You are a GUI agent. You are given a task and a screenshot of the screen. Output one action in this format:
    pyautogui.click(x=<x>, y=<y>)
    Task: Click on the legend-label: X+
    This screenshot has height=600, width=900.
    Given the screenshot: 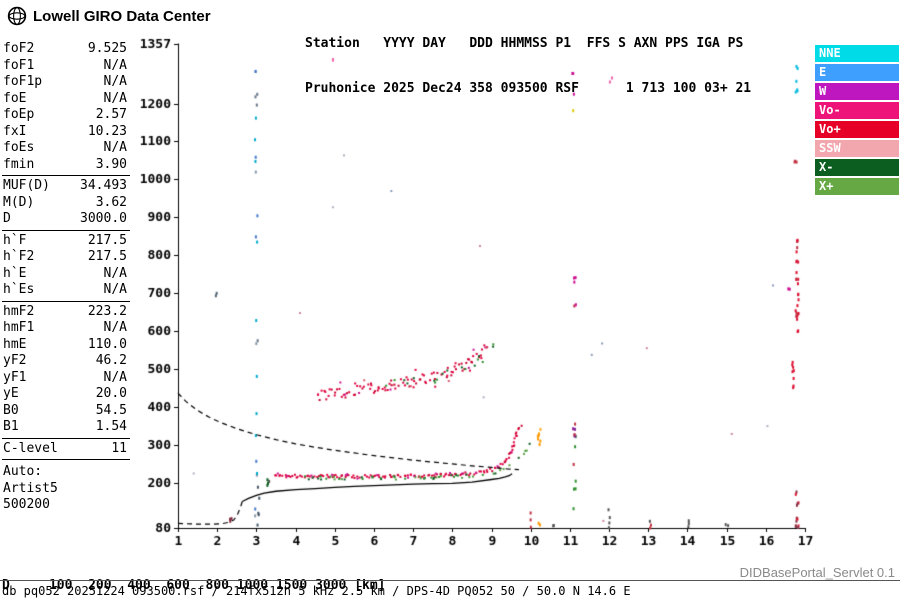 What is the action you would take?
    pyautogui.click(x=826, y=186)
    